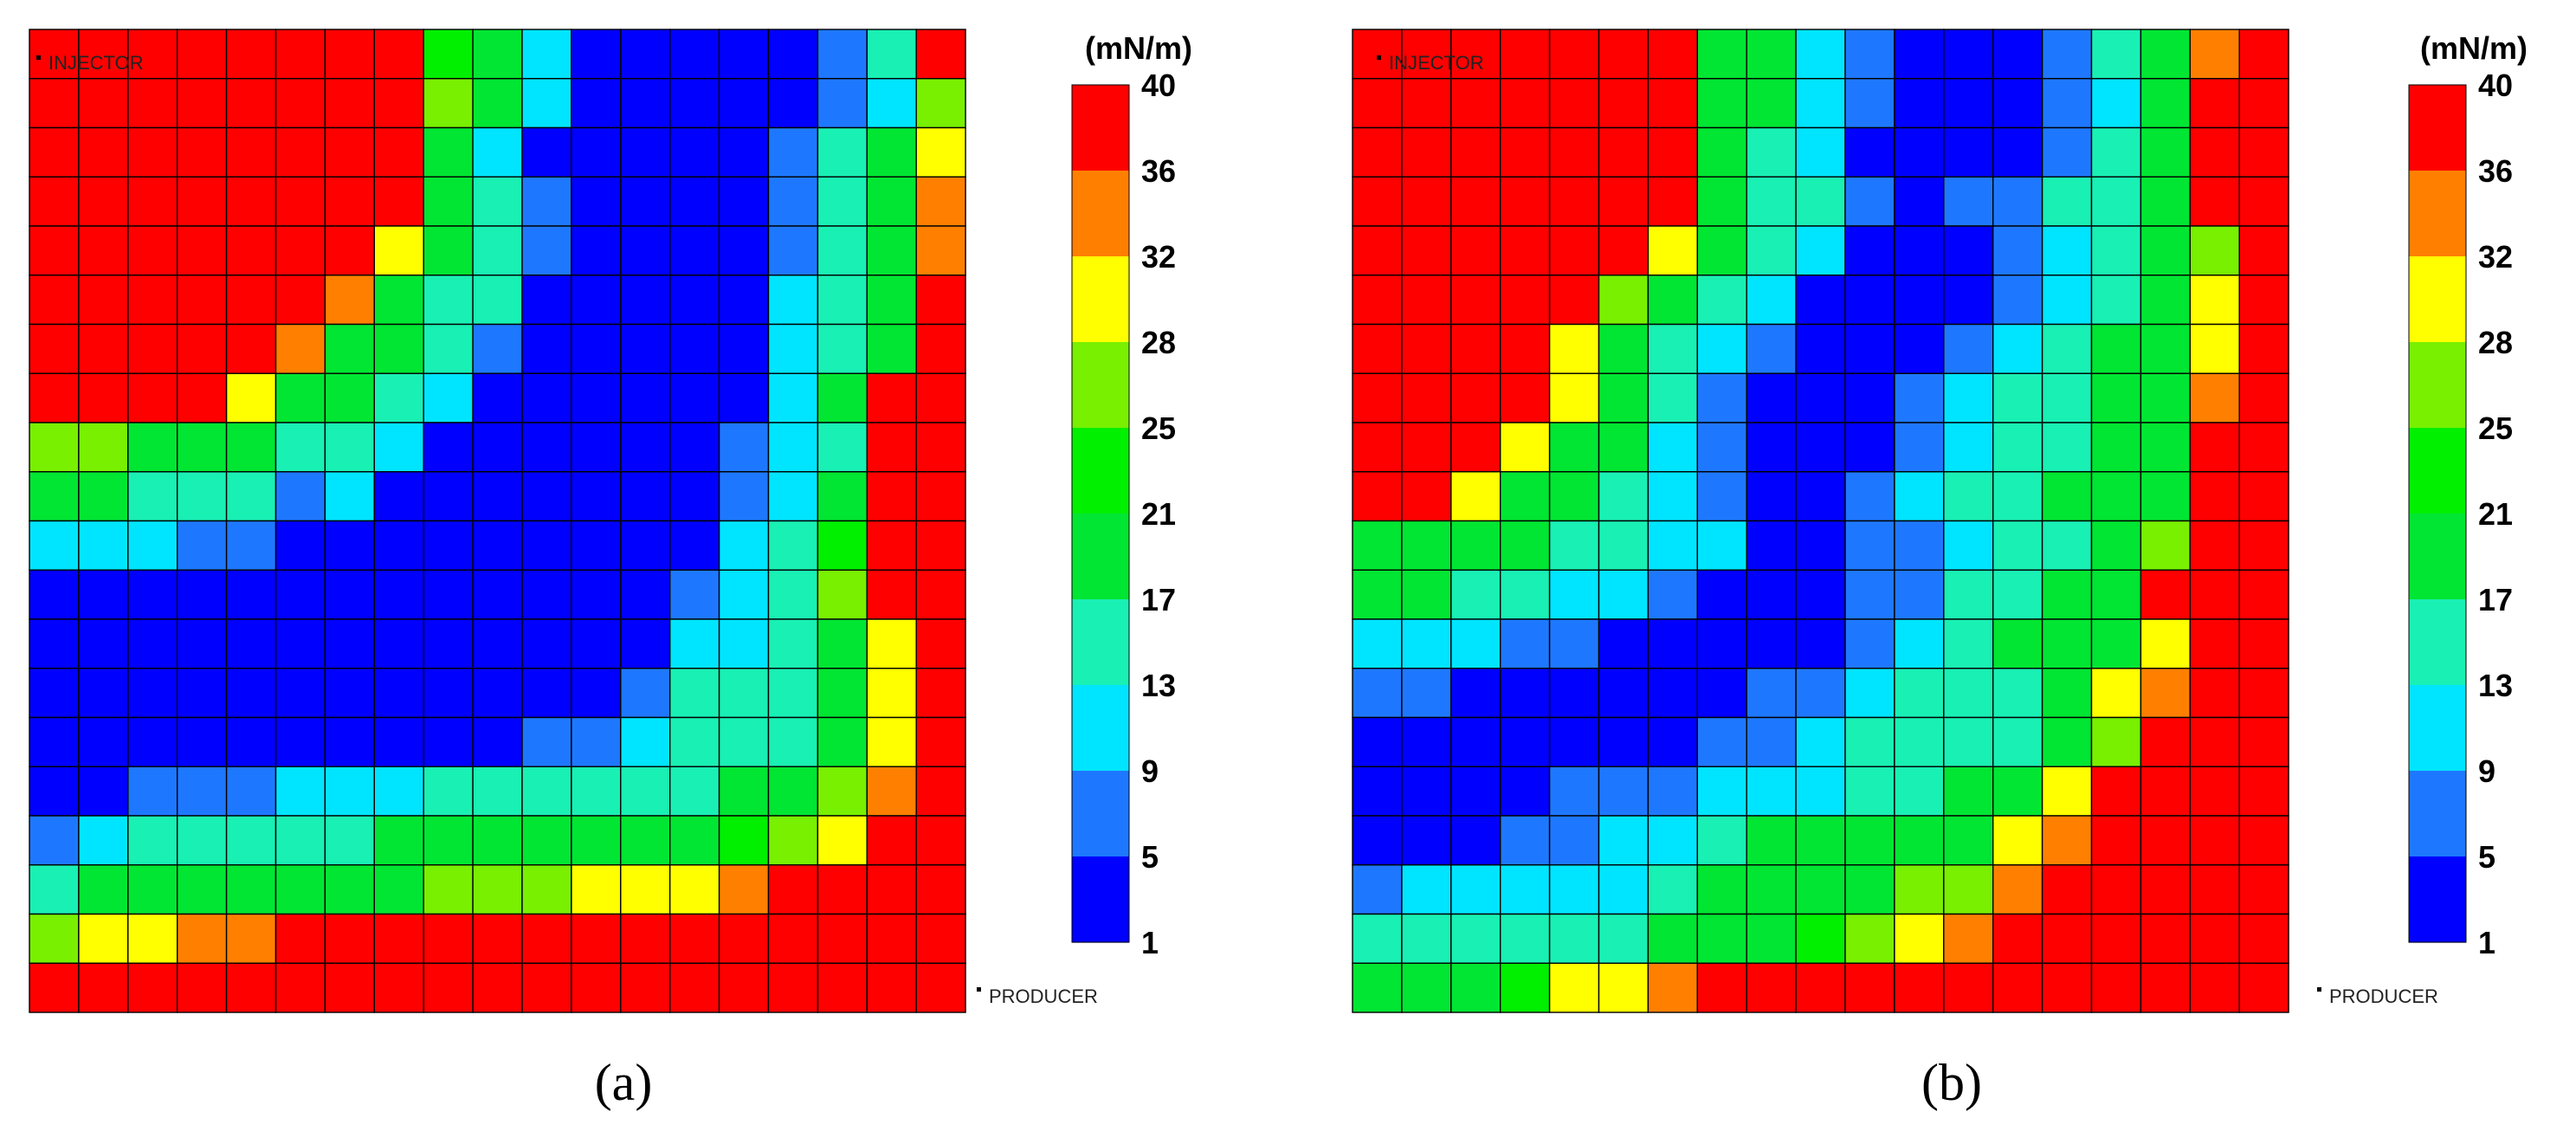 This screenshot has height=1144, width=2576. Describe the element at coordinates (2487, 771) in the screenshot. I see `colorbar-tick-label: 9` at that location.